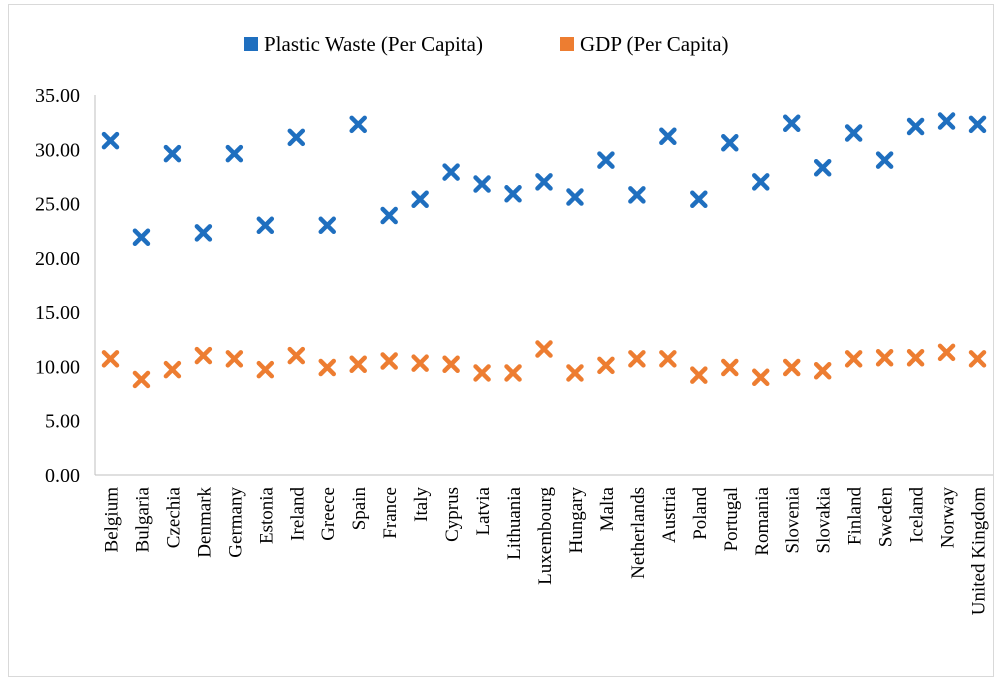  I want to click on x-tick-label: Portugal, so click(731, 519).